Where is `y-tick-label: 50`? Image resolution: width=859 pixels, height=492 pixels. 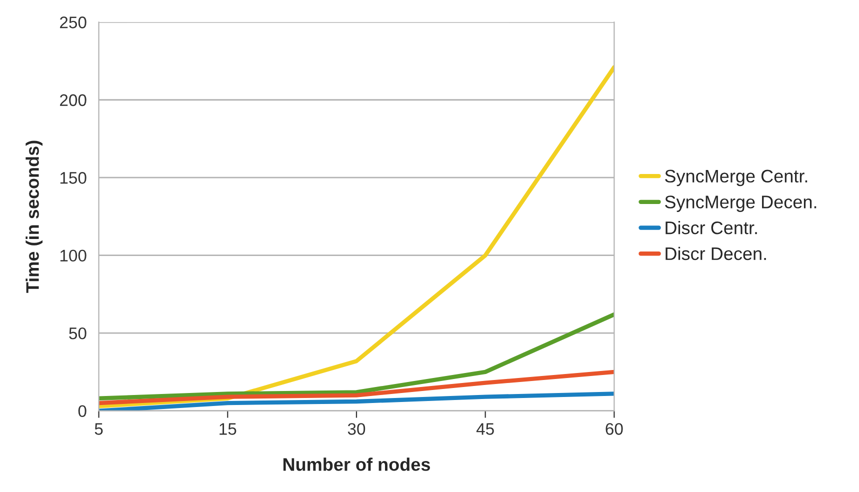 y-tick-label: 50 is located at coordinates (77, 333).